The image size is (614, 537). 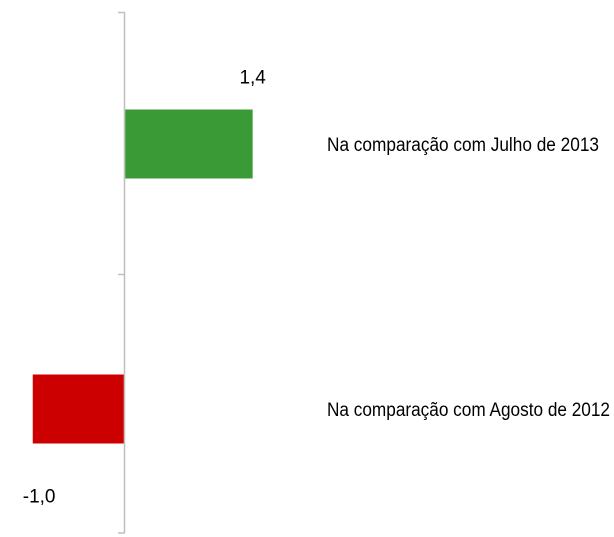 I want to click on data-label-julho-2013: 1,4, so click(x=252, y=78).